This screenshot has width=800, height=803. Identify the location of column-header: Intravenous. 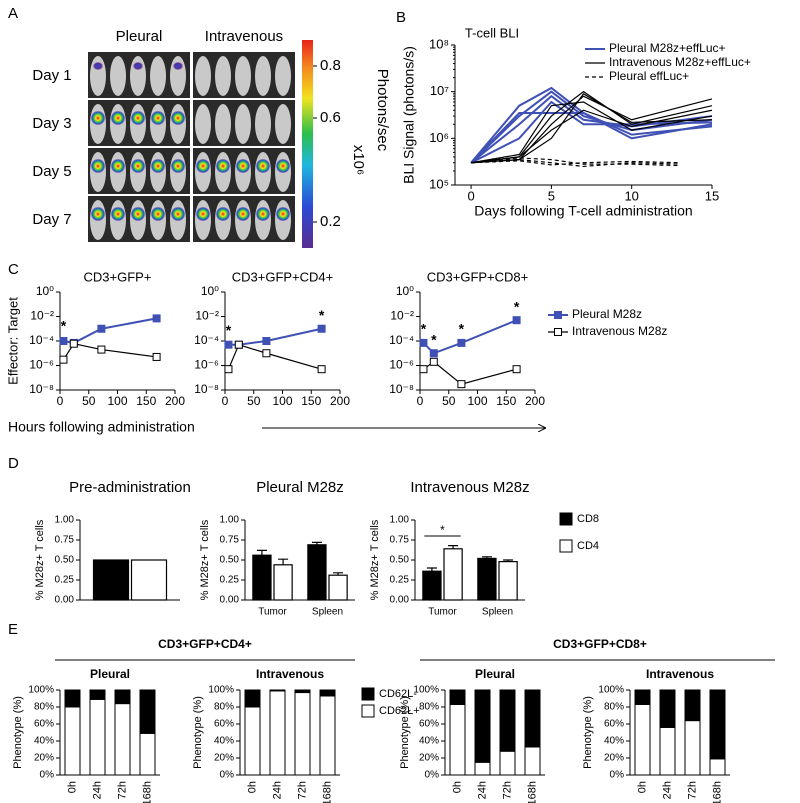
(244, 36).